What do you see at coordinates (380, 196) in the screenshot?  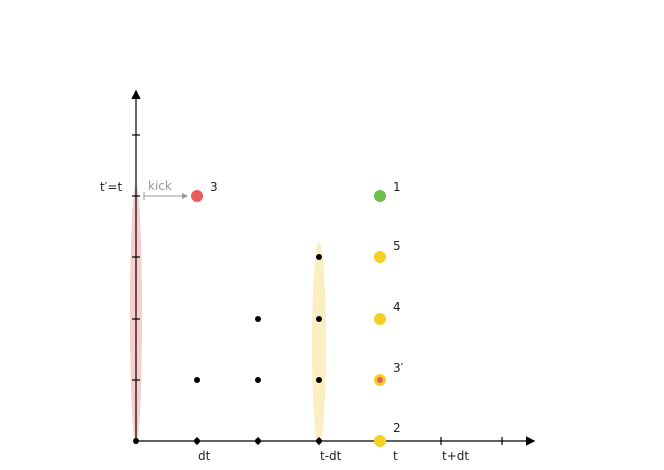 I see `green-point` at bounding box center [380, 196].